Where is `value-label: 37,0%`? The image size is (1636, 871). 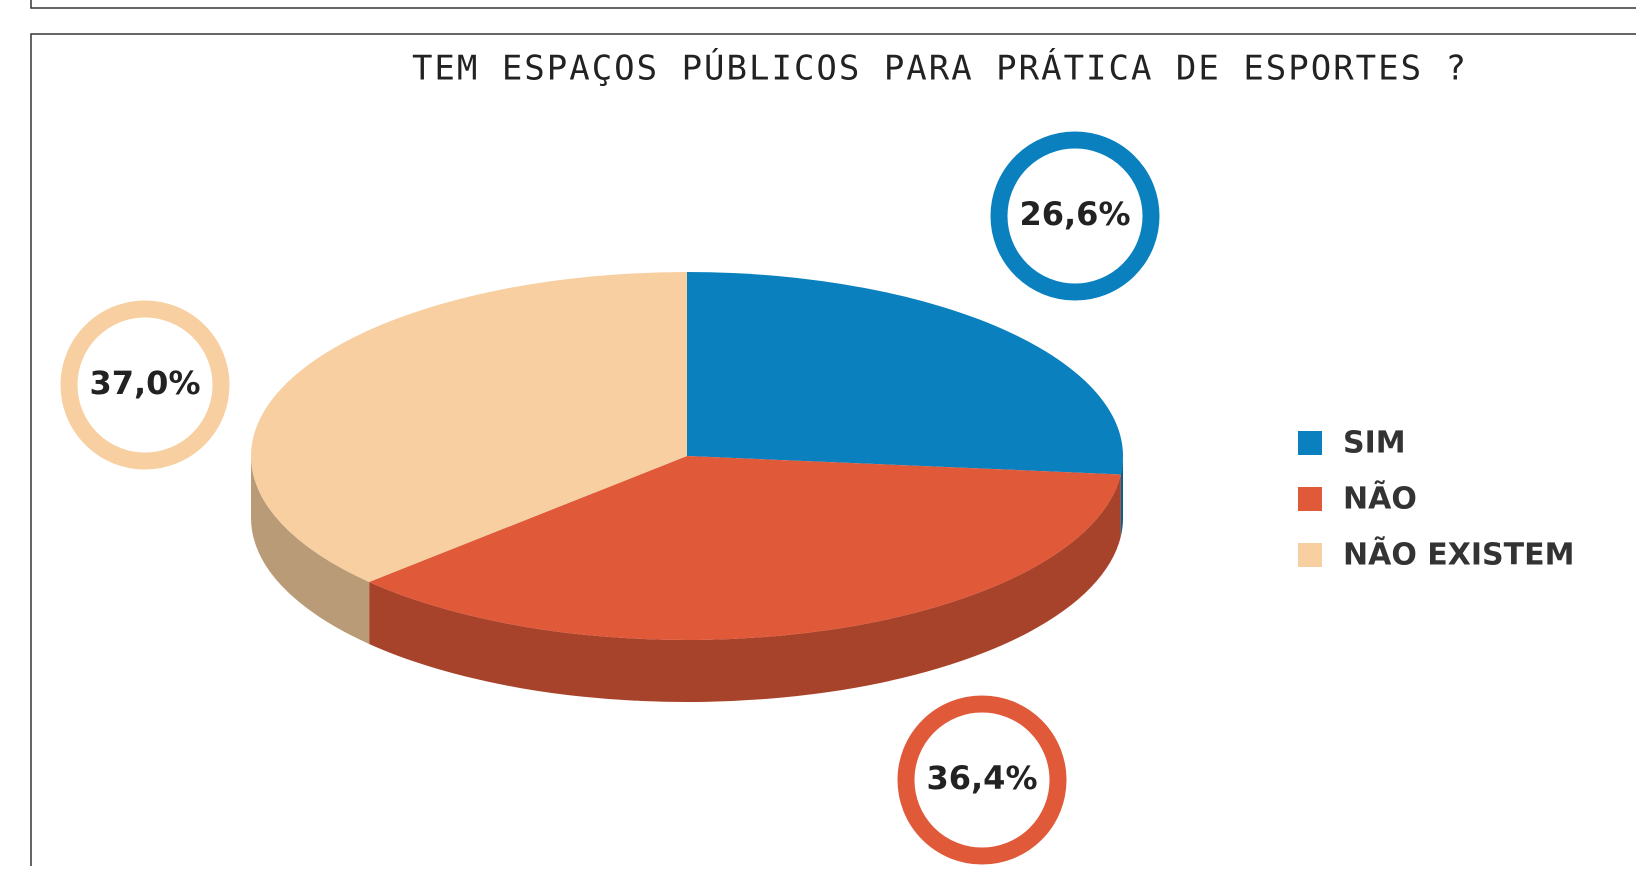 value-label: 37,0% is located at coordinates (144, 383).